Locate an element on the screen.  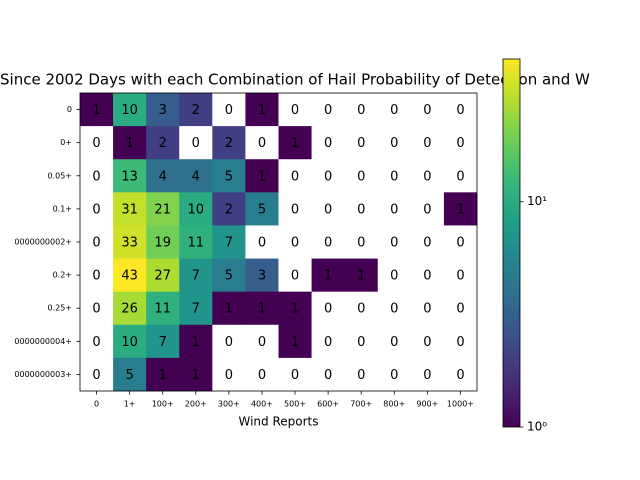
cell-label: 27 is located at coordinates (162, 276).